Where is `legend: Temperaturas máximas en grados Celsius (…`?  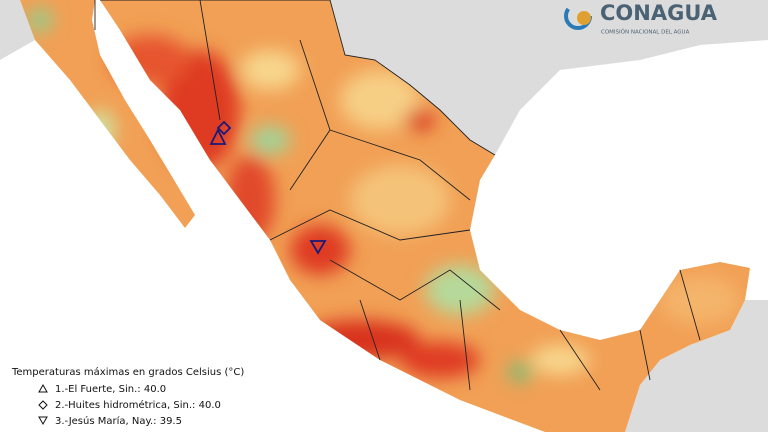
legend: Temperaturas máximas en grados Celsius (… is located at coordinates (127, 396).